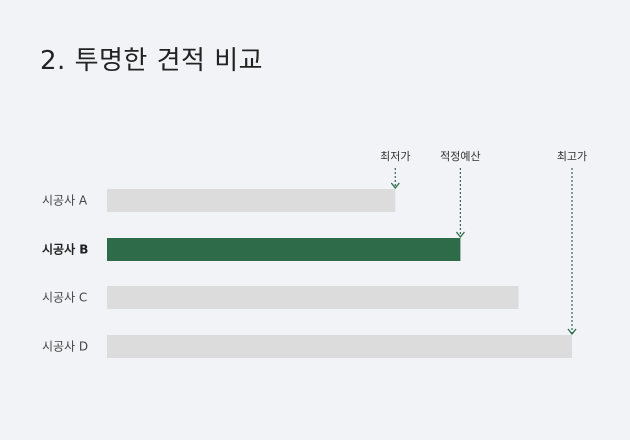 This screenshot has height=440, width=630. I want to click on page-title: 2. 투명한 견적 비교, so click(152, 61).